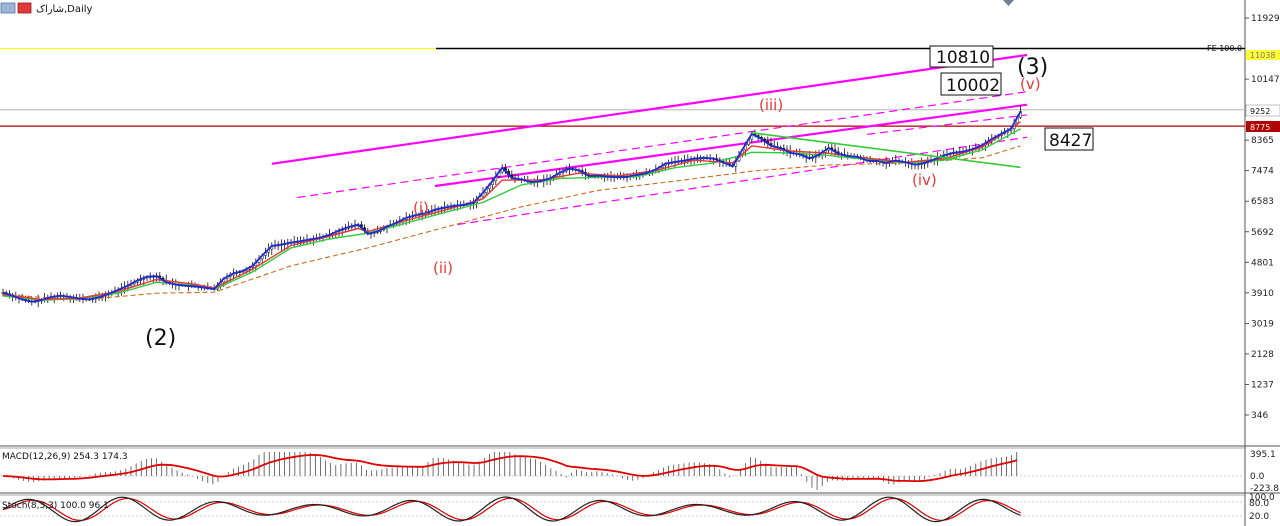 The width and height of the screenshot is (1280, 526). I want to click on chart-type-icon, so click(24, 8).